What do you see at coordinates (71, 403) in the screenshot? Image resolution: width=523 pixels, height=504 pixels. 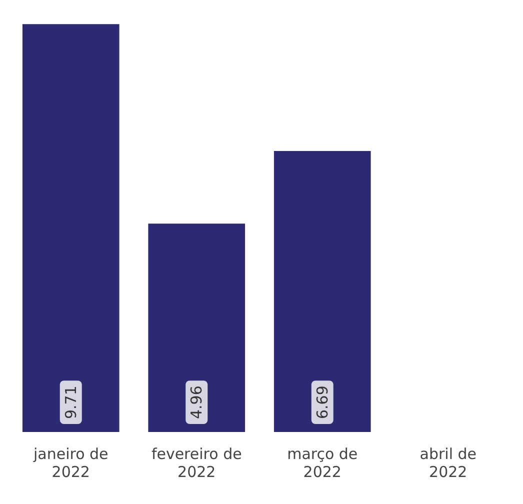 I see `data-label: 9.71` at bounding box center [71, 403].